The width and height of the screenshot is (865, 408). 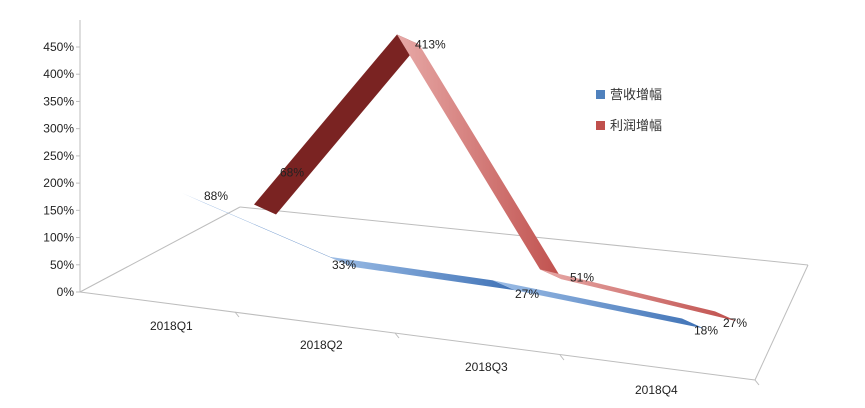 What do you see at coordinates (58, 210) in the screenshot?
I see `y-tick-label: 150%` at bounding box center [58, 210].